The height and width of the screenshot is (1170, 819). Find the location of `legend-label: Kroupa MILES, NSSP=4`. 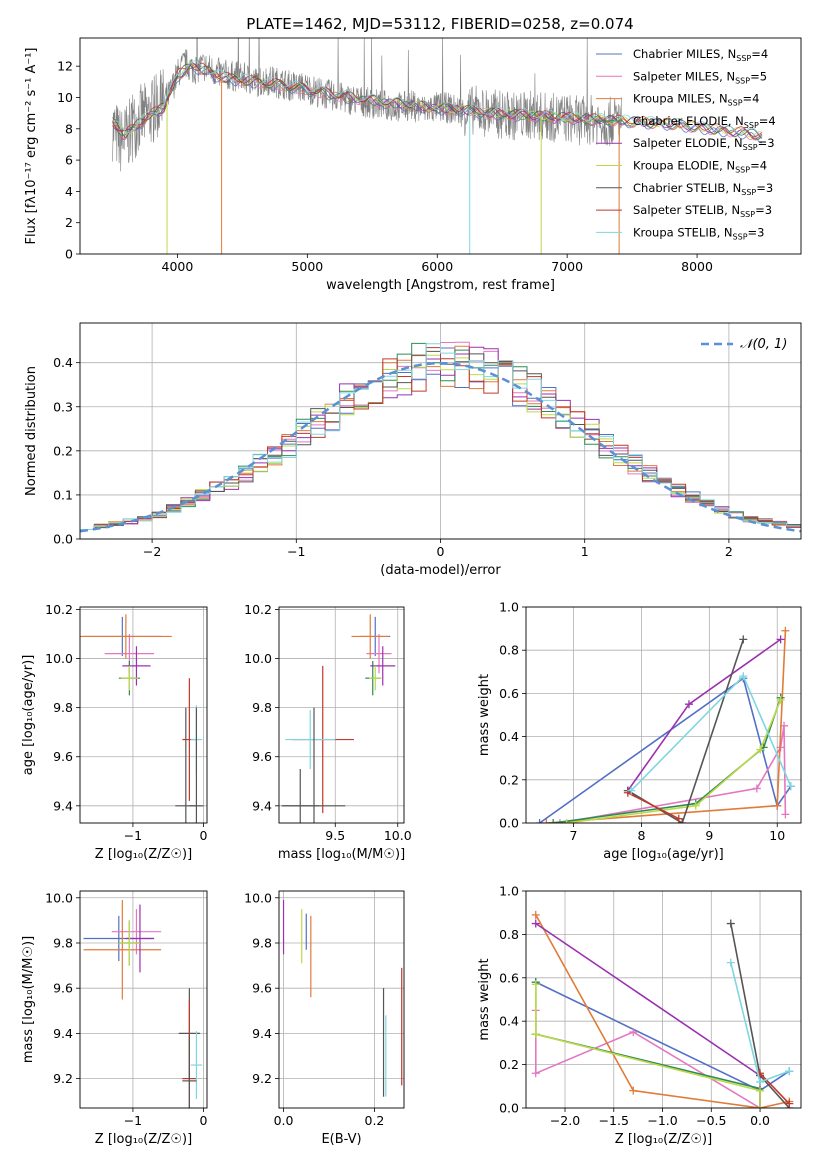

legend-label: Kroupa MILES, NSSP=4 is located at coordinates (696, 100).